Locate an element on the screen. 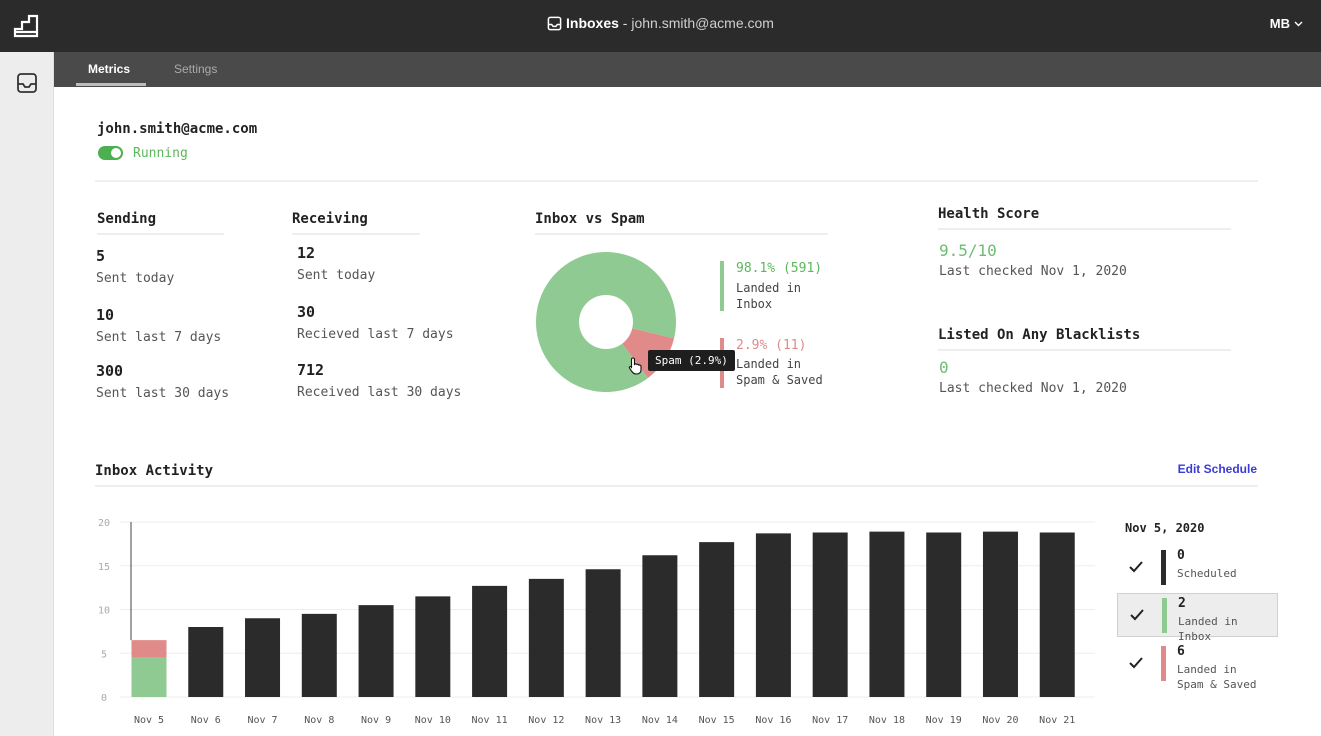 The image size is (1321, 736). day-detail-inbox: 2 Landed in Inbox is located at coordinates (1197, 618).